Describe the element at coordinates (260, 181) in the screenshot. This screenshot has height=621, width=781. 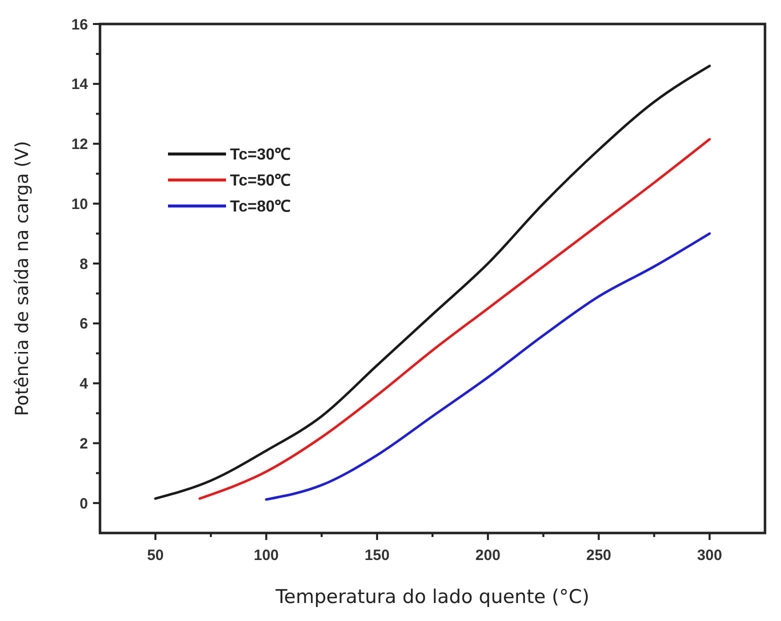
I see `legend-label: Tc=50℃` at that location.